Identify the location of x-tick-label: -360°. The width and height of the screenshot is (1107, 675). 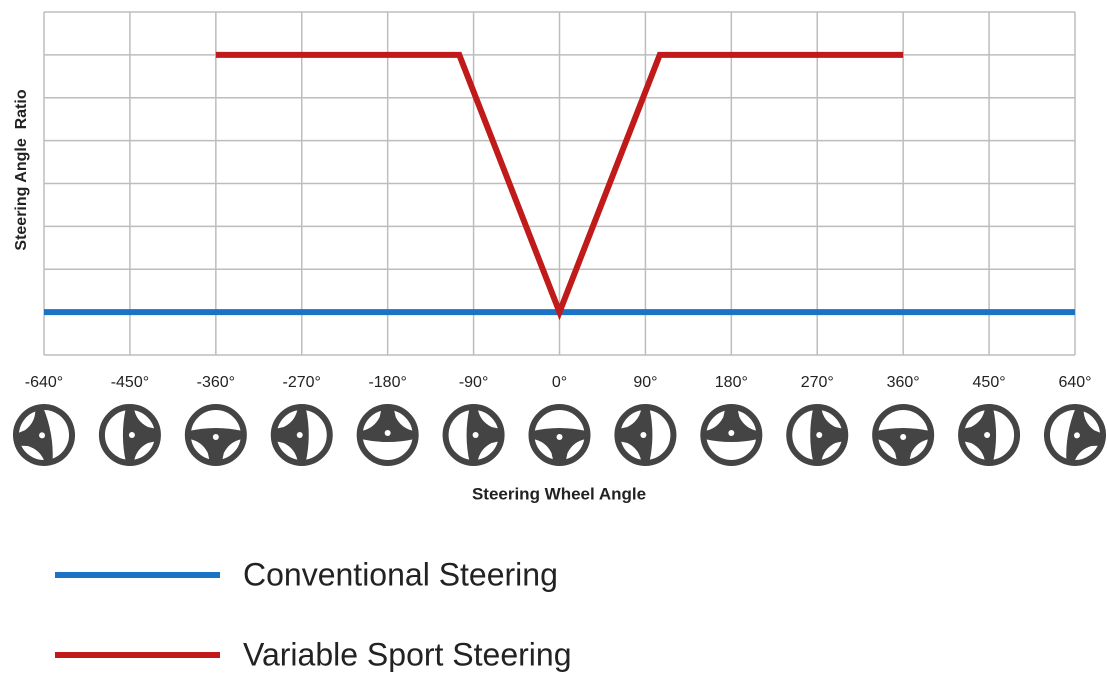
(216, 382).